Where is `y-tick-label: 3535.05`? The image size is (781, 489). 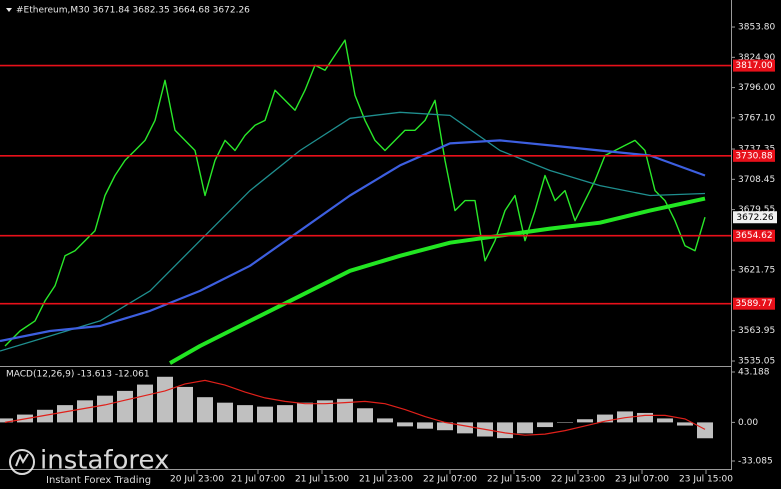
y-tick-label: 3535.05 is located at coordinates (756, 362).